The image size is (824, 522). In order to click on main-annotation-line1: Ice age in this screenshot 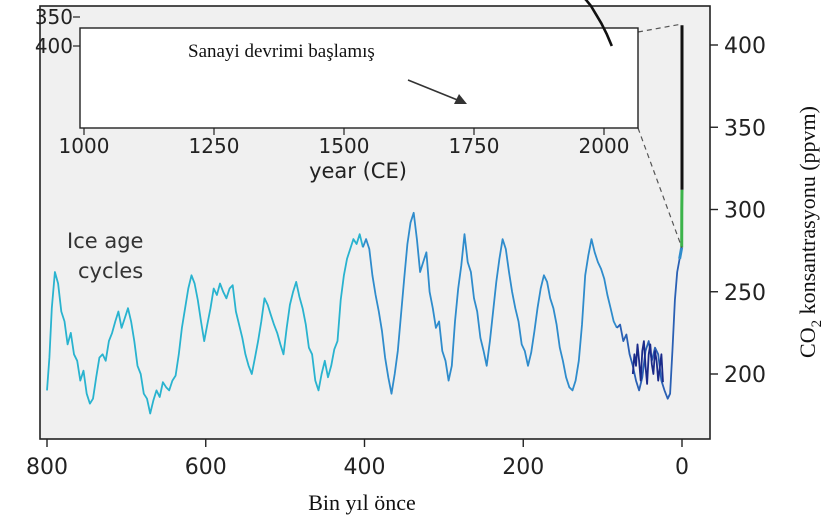, I will do `click(105, 241)`.